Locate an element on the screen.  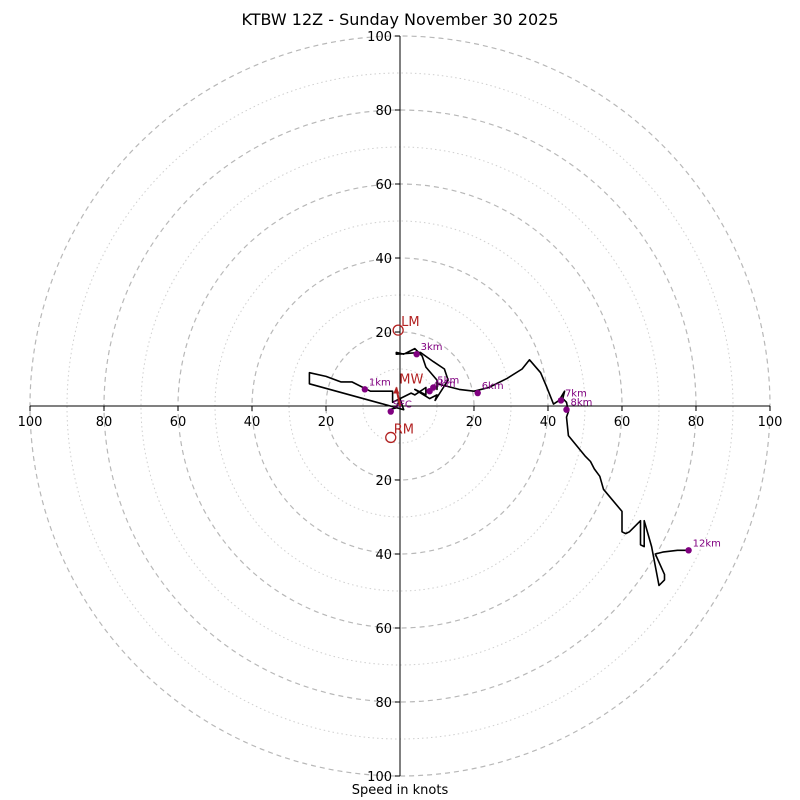
storm-motion-mw-label: MW is located at coordinates (411, 380).